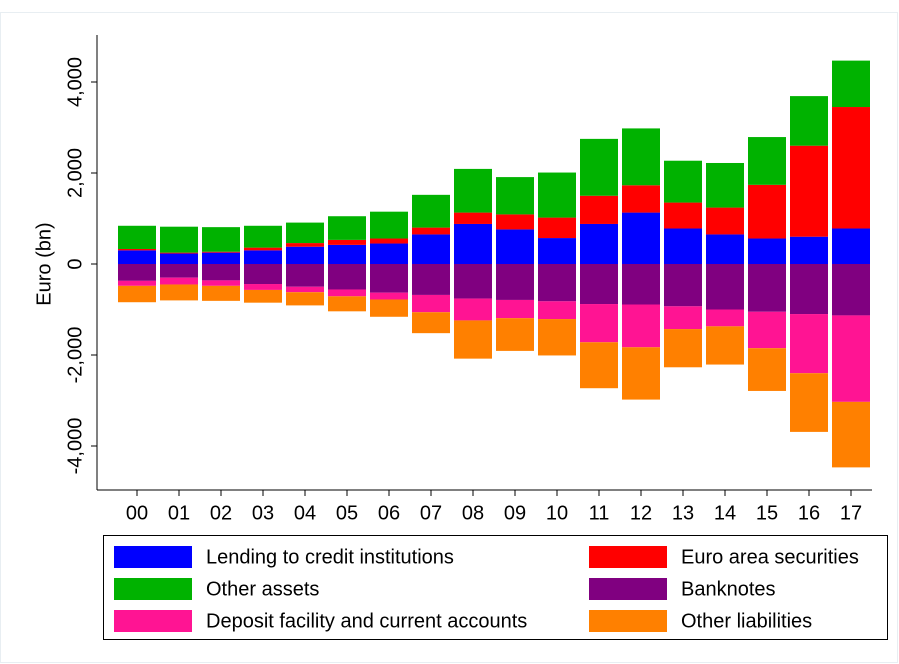 This screenshot has height=664, width=899. Describe the element at coordinates (221, 513) in the screenshot. I see `x-tick-label: 02` at that location.